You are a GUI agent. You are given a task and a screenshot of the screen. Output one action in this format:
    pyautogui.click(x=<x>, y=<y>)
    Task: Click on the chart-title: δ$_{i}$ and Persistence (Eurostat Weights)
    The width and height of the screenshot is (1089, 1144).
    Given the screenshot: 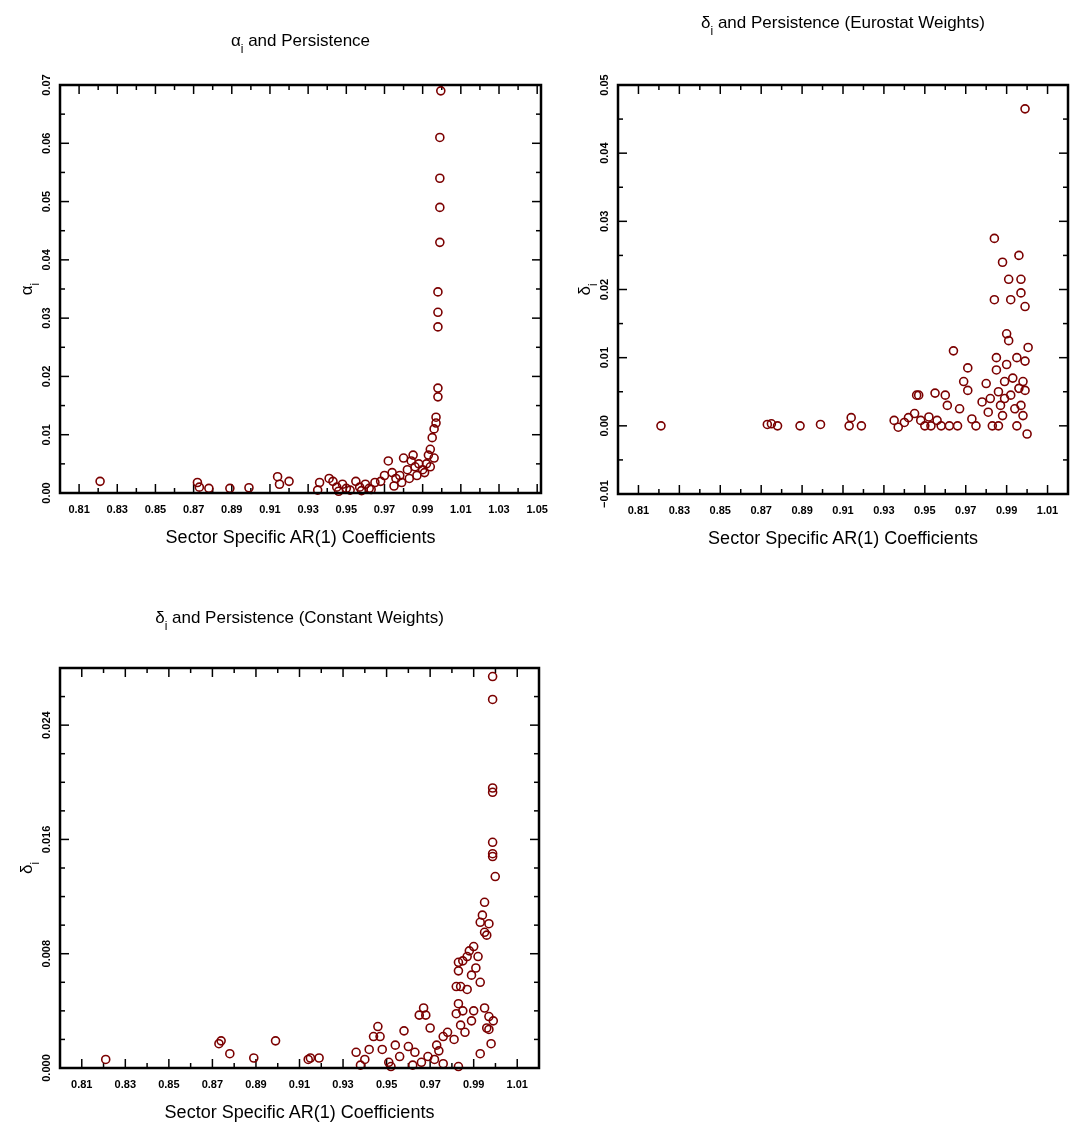 What is the action you would take?
    pyautogui.click(x=843, y=25)
    